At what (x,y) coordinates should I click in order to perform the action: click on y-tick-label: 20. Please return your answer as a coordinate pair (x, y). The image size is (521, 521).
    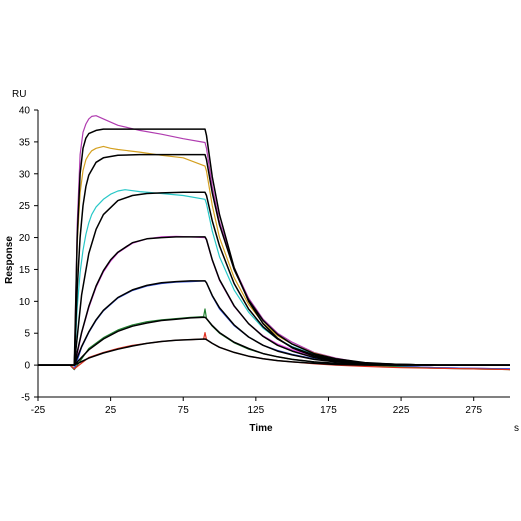
    Looking at the image, I should click on (25, 238).